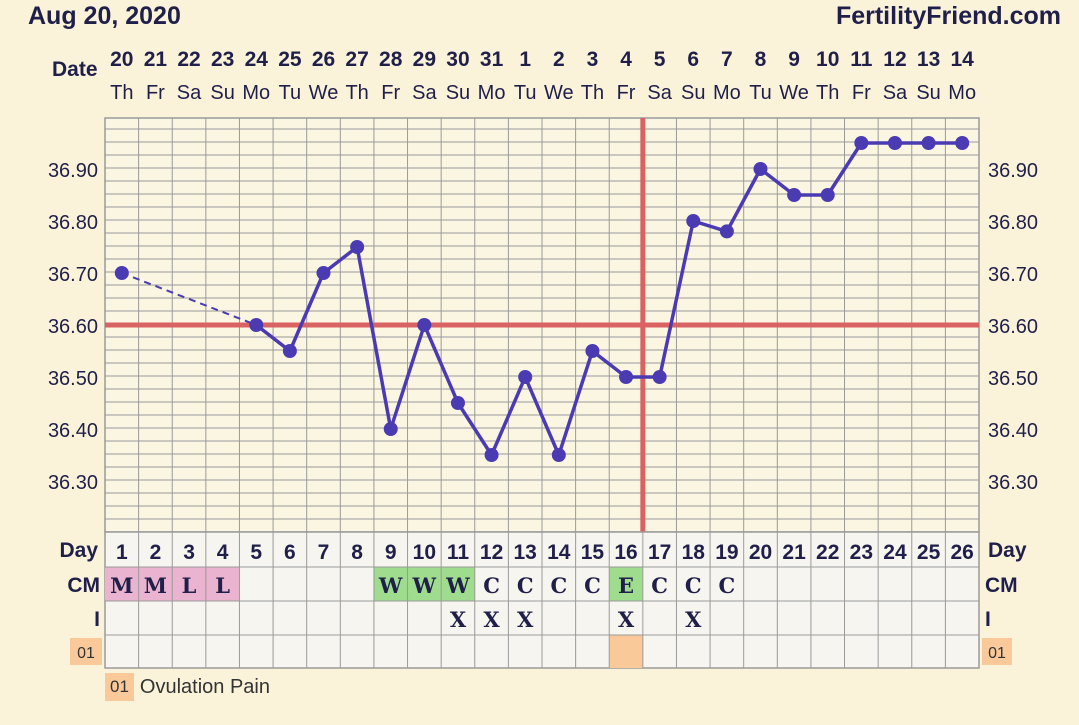 The image size is (1079, 725). Describe the element at coordinates (491, 619) in the screenshot. I see `intercourse-mark-12: X` at that location.